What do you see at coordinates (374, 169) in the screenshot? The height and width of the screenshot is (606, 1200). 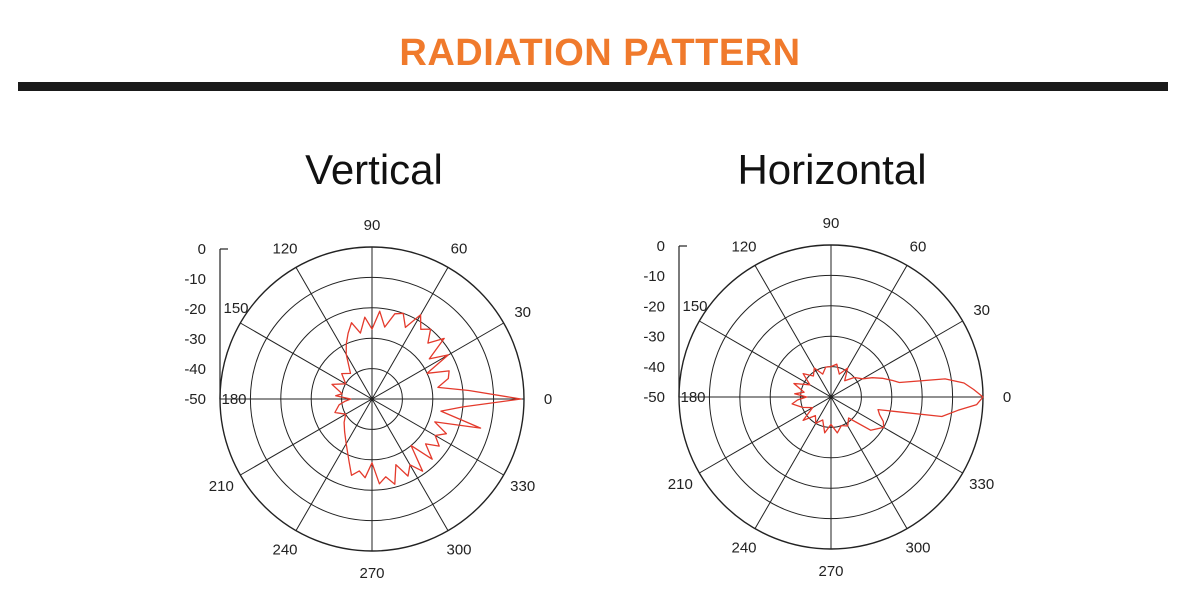 I see `vertical-chart-title: Vertical` at bounding box center [374, 169].